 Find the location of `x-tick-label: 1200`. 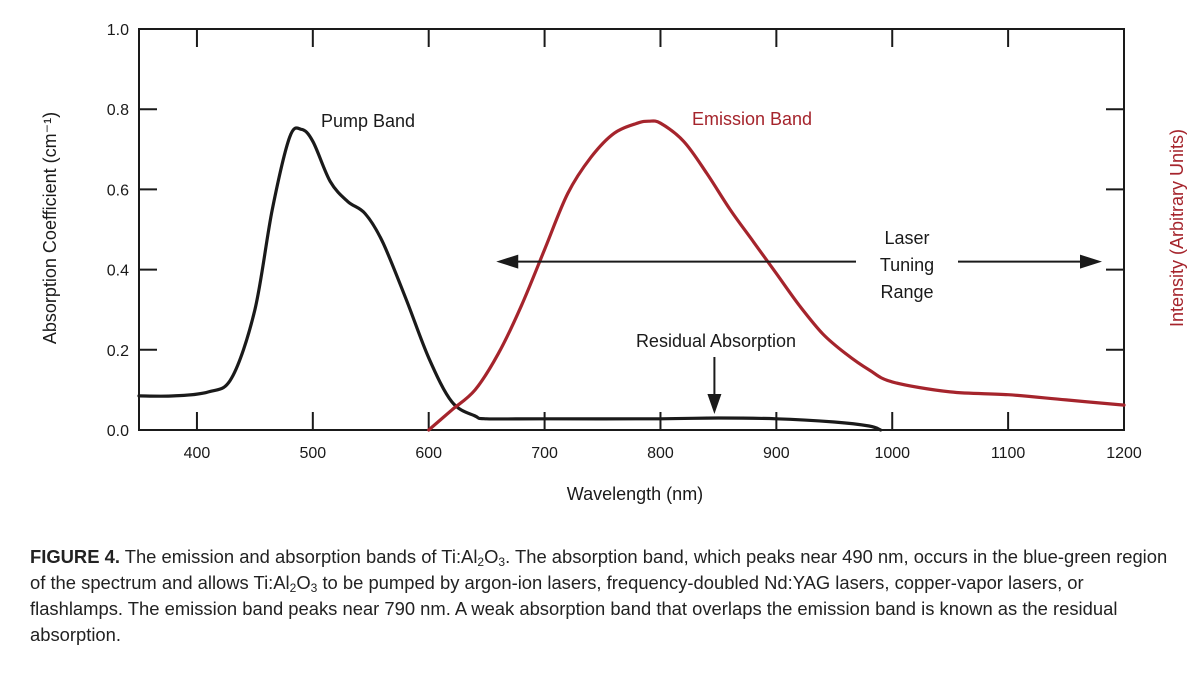

x-tick-label: 1200 is located at coordinates (1124, 453).